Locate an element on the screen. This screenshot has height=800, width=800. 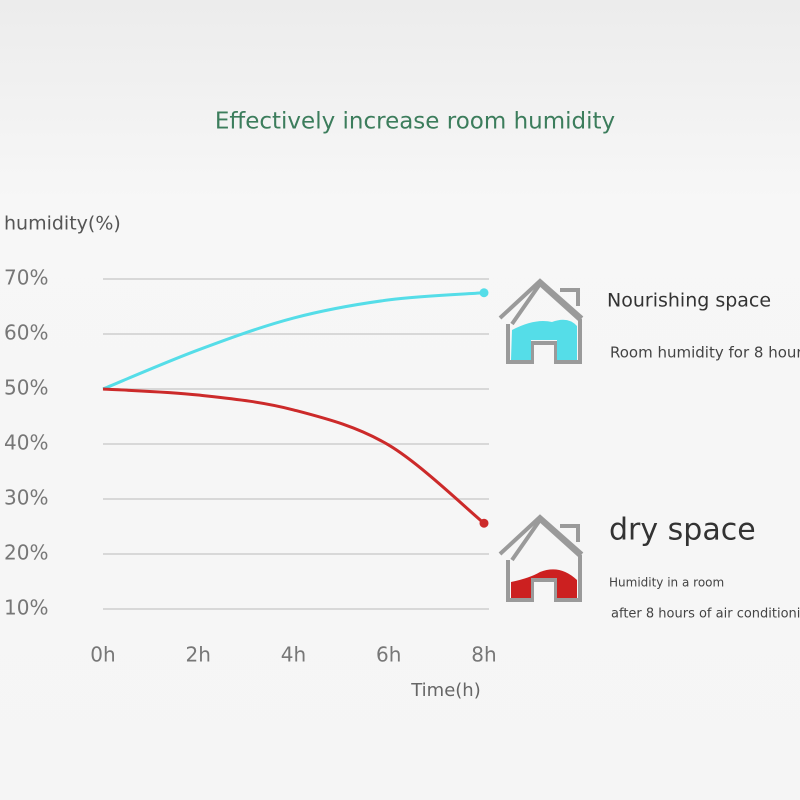
y-tick-label: 40% is located at coordinates (26, 443).